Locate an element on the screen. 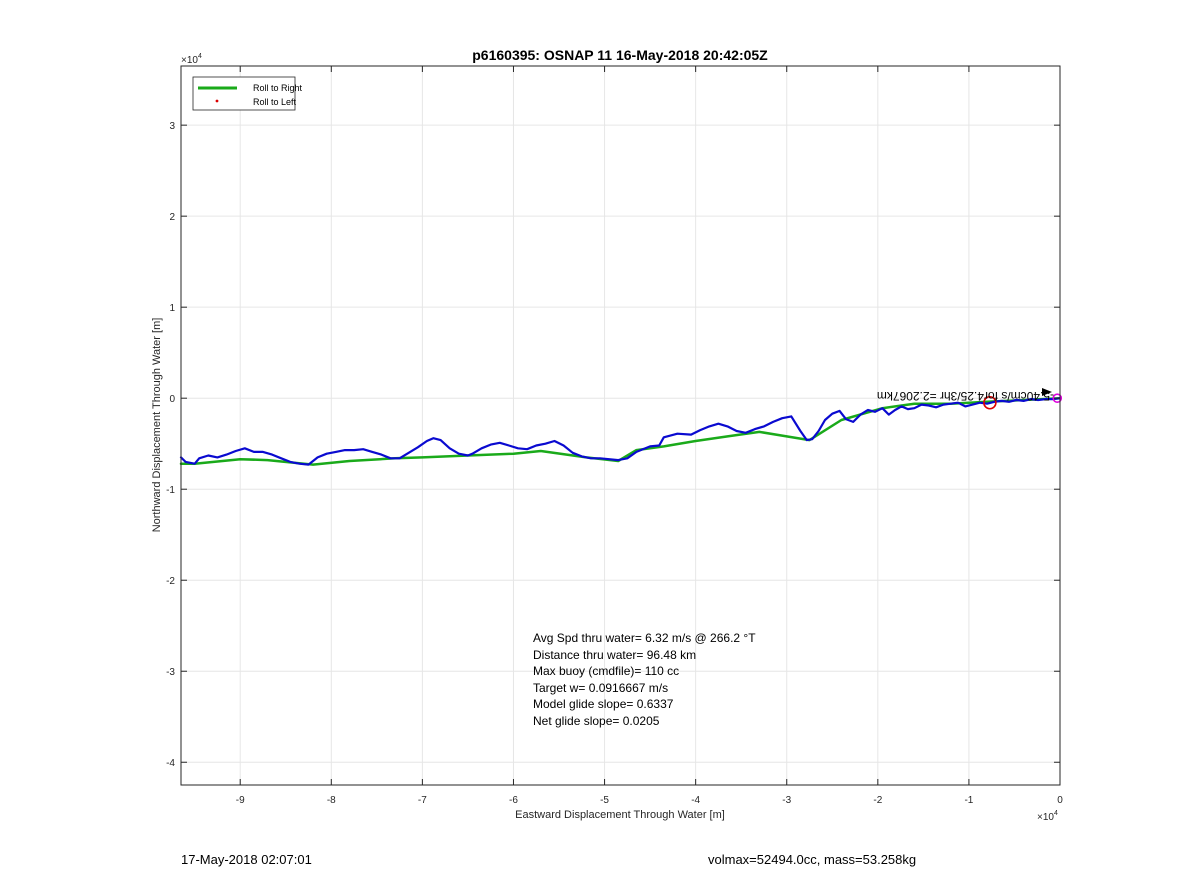  y-tick-label: -2 is located at coordinates (170, 581).